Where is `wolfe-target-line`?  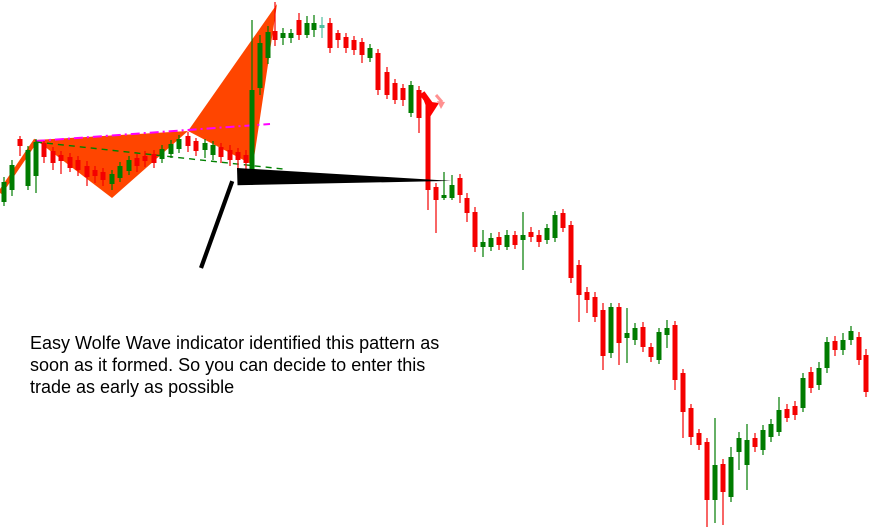 wolfe-target-line is located at coordinates (153, 132).